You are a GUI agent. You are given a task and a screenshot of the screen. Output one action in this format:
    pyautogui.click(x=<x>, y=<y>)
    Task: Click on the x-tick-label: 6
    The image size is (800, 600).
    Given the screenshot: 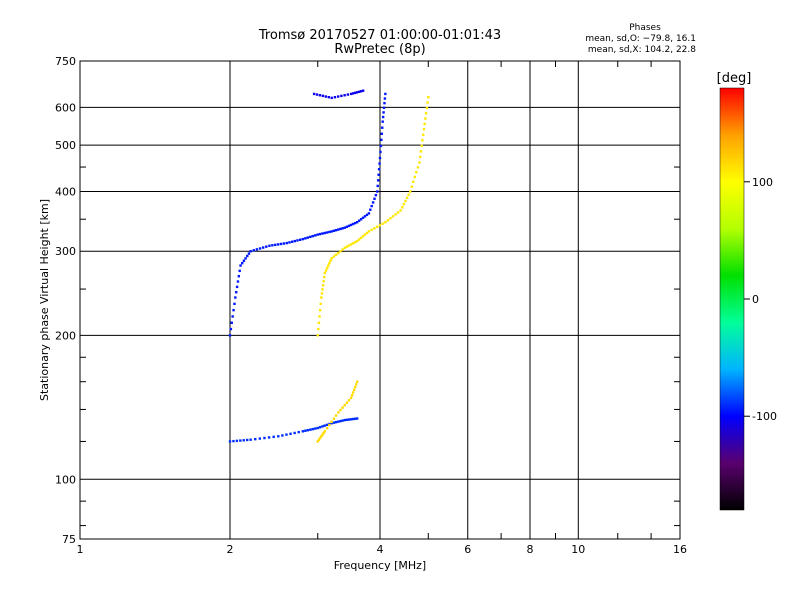 What is the action you would take?
    pyautogui.click(x=467, y=549)
    